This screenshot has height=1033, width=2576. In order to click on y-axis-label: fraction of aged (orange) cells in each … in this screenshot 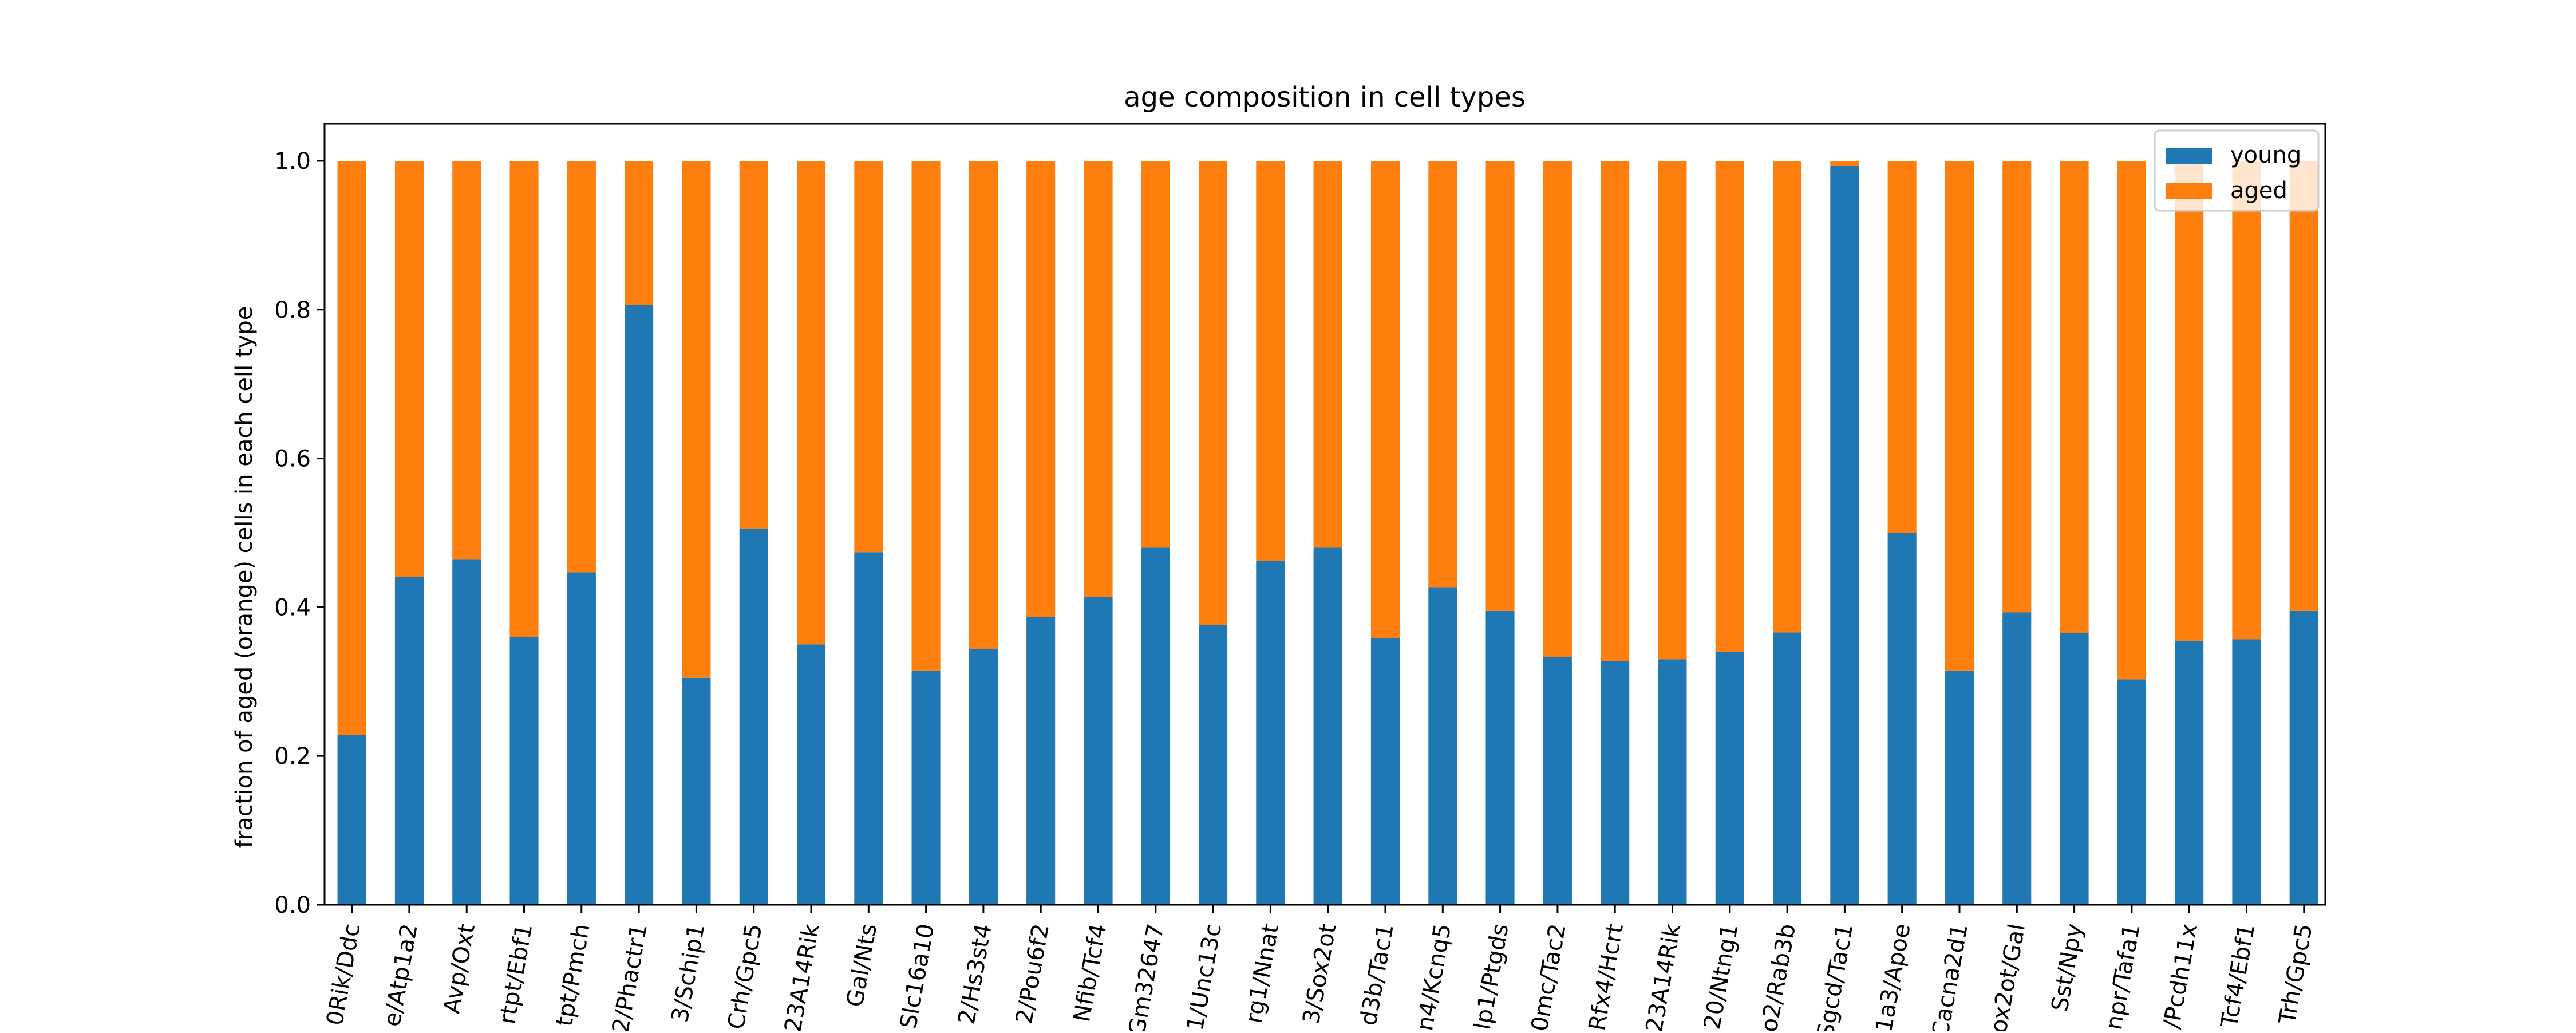, I will do `click(244, 577)`.